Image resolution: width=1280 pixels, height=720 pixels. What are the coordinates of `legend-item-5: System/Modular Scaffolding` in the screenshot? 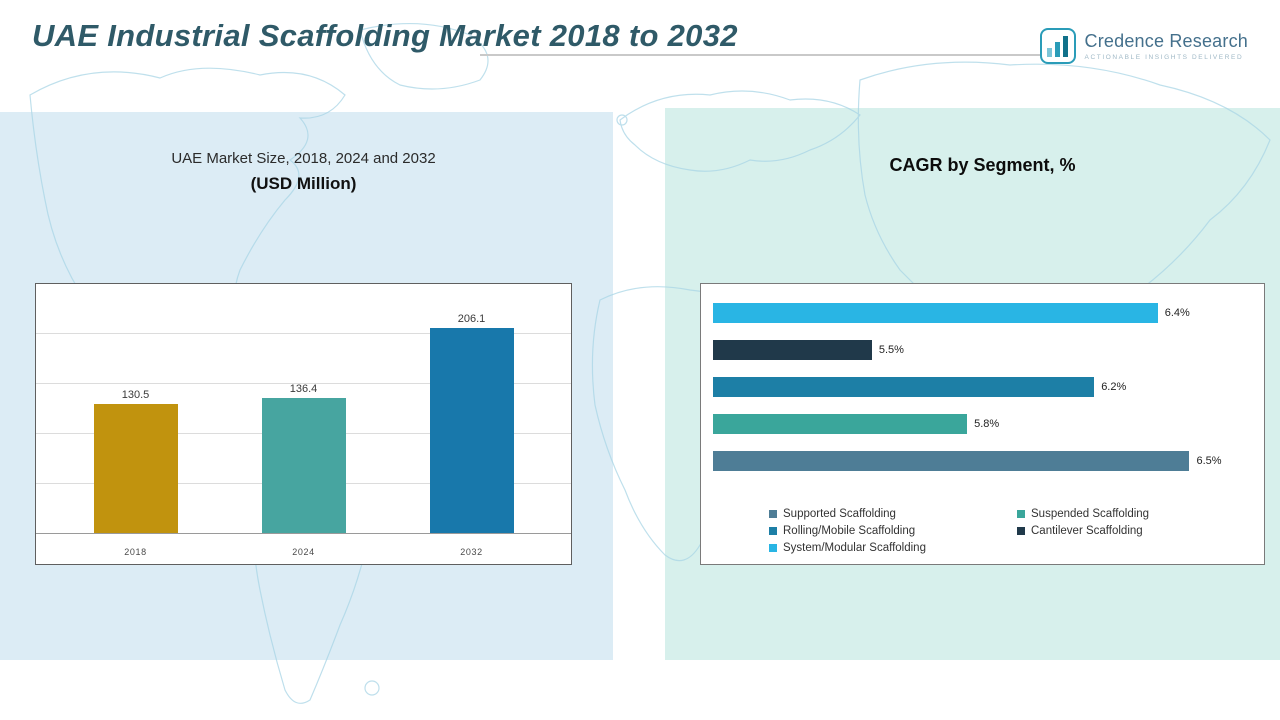 It's located at (893, 548).